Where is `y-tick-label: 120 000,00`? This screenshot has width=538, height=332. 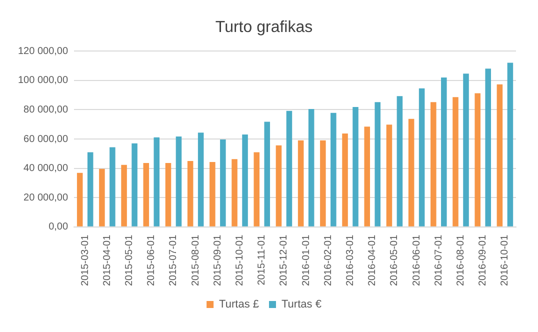
y-tick-label: 120 000,00 is located at coordinates (43, 51).